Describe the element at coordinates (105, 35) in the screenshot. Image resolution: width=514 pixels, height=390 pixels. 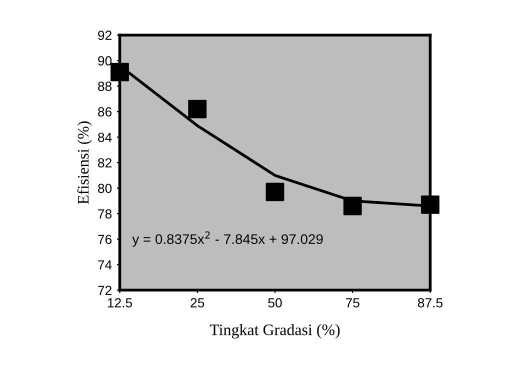
I see `y-tick-label: 92` at that location.